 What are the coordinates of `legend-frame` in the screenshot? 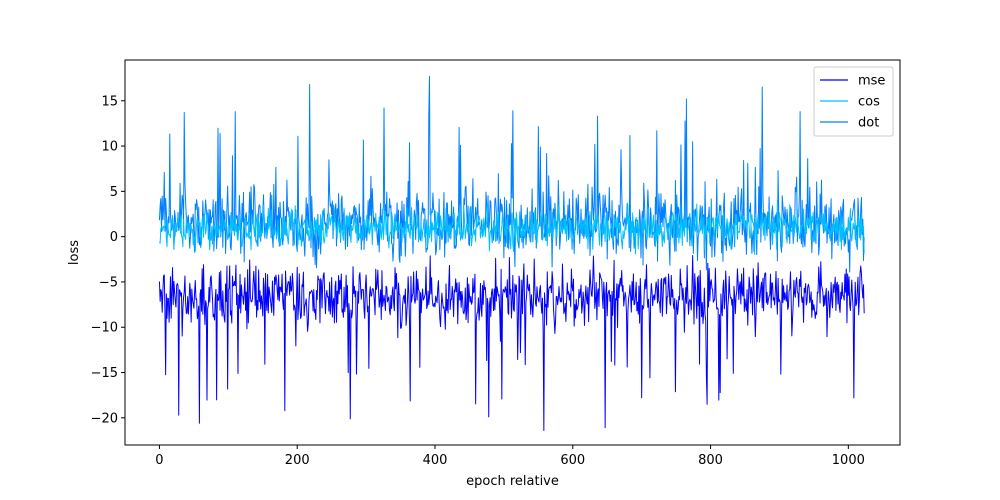 It's located at (853, 101).